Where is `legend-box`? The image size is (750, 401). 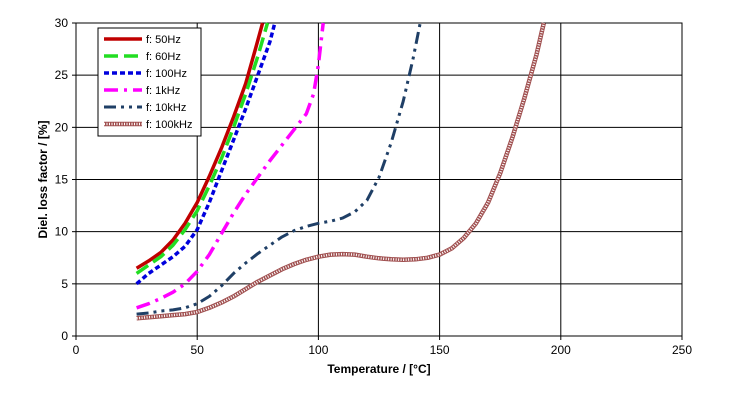
legend-box is located at coordinates (149, 82).